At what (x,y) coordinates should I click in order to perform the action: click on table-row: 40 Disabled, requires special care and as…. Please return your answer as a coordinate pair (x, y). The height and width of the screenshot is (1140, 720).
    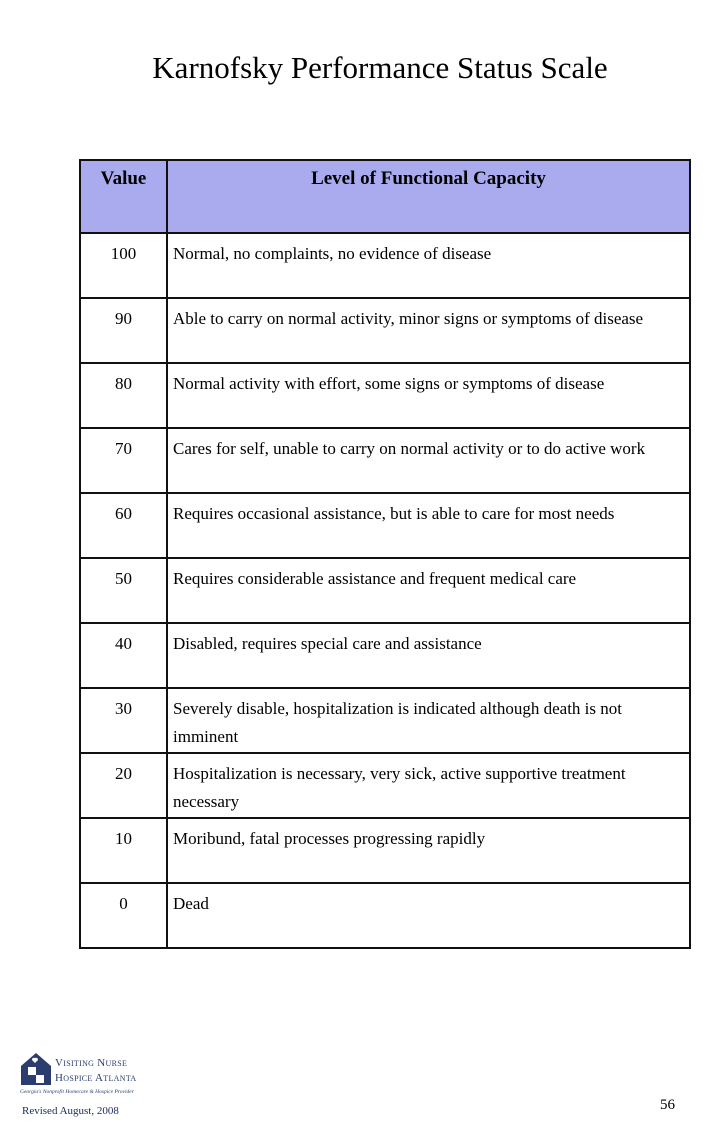
    Looking at the image, I should click on (385, 655).